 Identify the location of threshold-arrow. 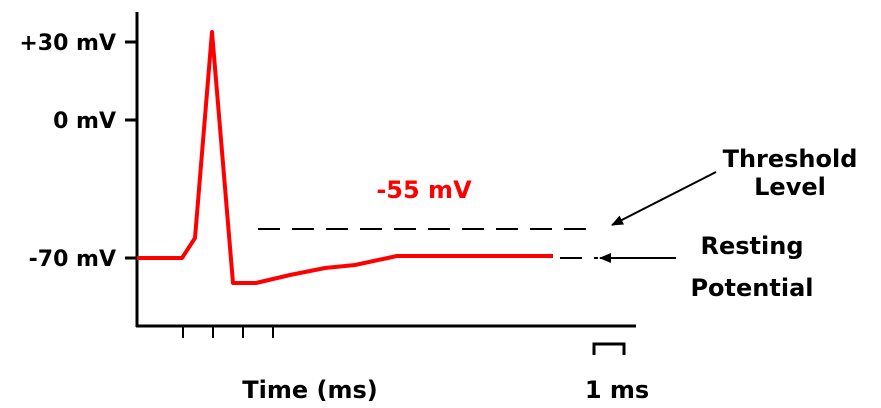
(664, 198).